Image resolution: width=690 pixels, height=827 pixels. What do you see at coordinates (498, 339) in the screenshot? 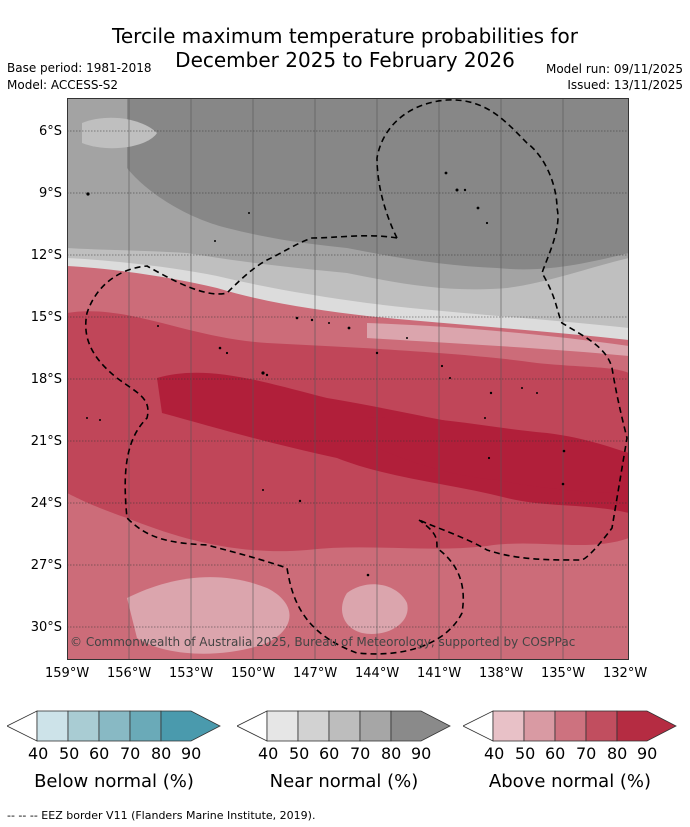
I see `above-light-band-north` at bounding box center [498, 339].